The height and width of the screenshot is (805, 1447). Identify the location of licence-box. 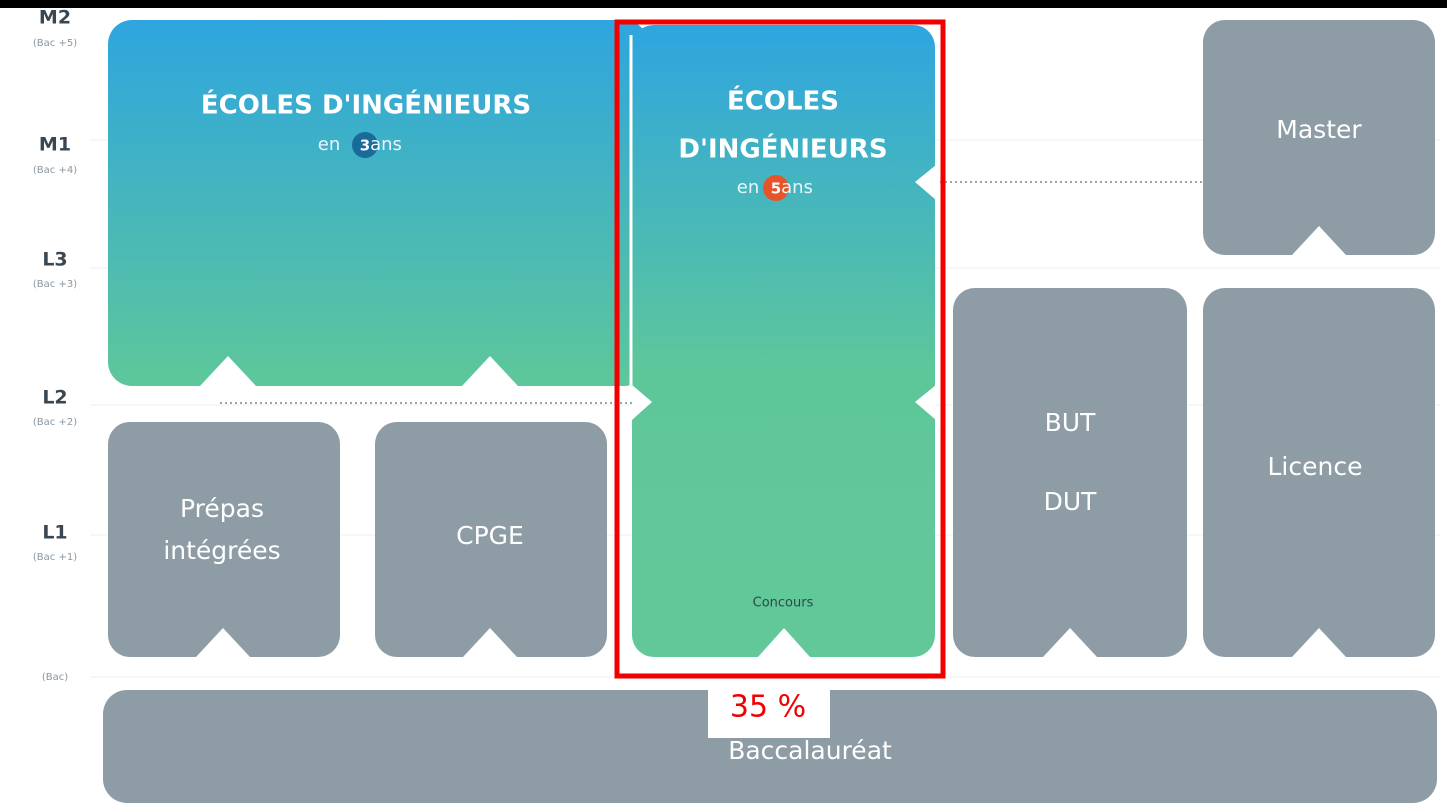
(1319, 472).